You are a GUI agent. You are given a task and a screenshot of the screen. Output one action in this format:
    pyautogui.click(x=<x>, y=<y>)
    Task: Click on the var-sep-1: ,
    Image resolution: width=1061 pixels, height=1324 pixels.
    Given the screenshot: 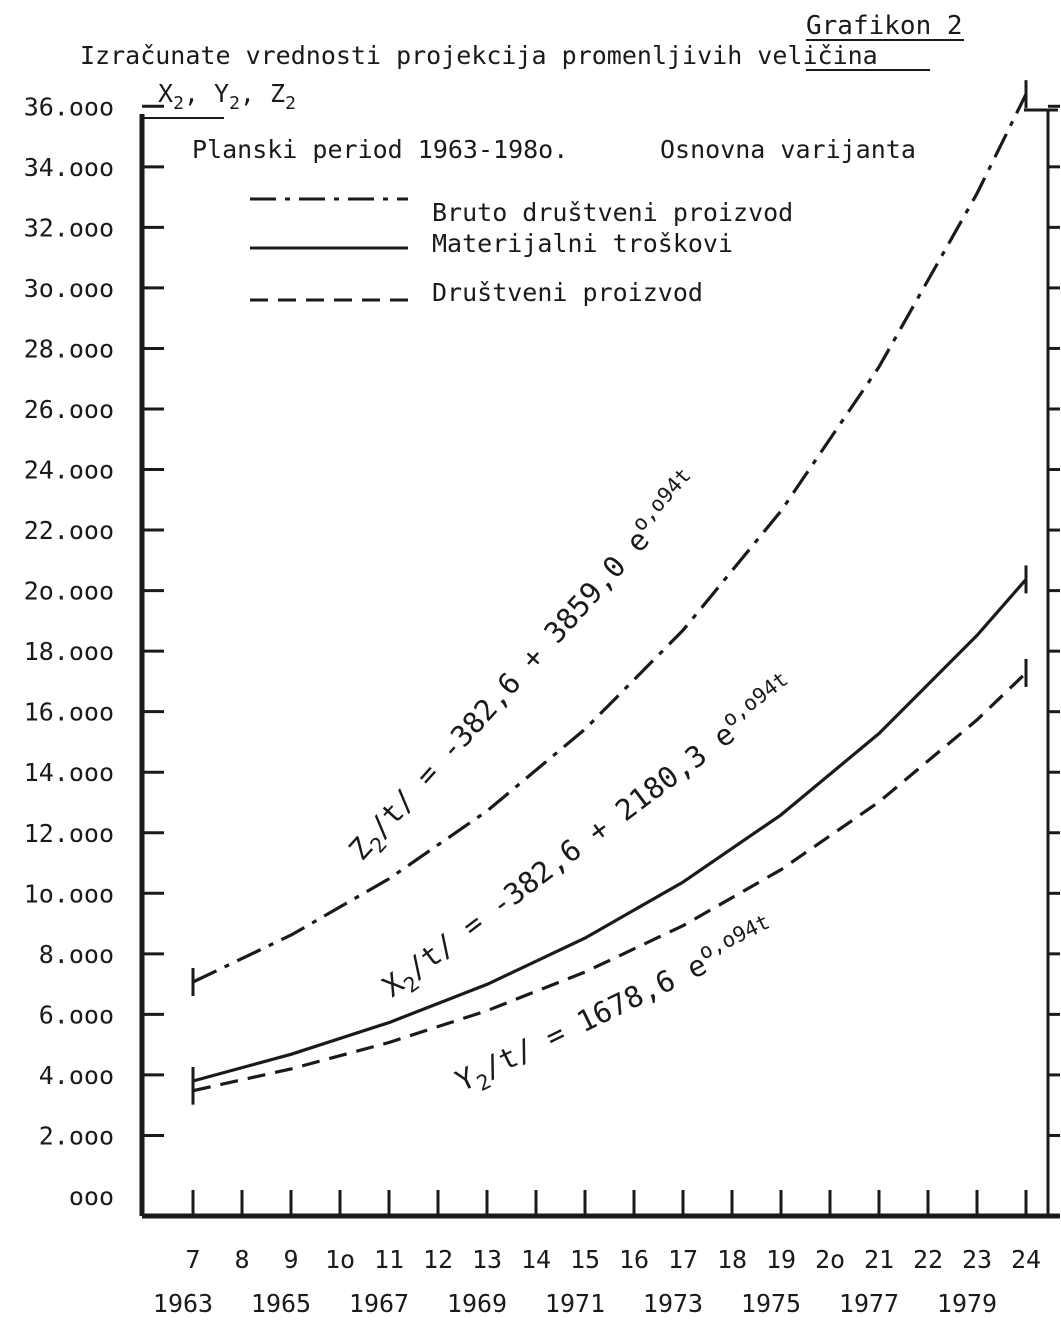 What is the action you would take?
    pyautogui.click(x=199, y=93)
    